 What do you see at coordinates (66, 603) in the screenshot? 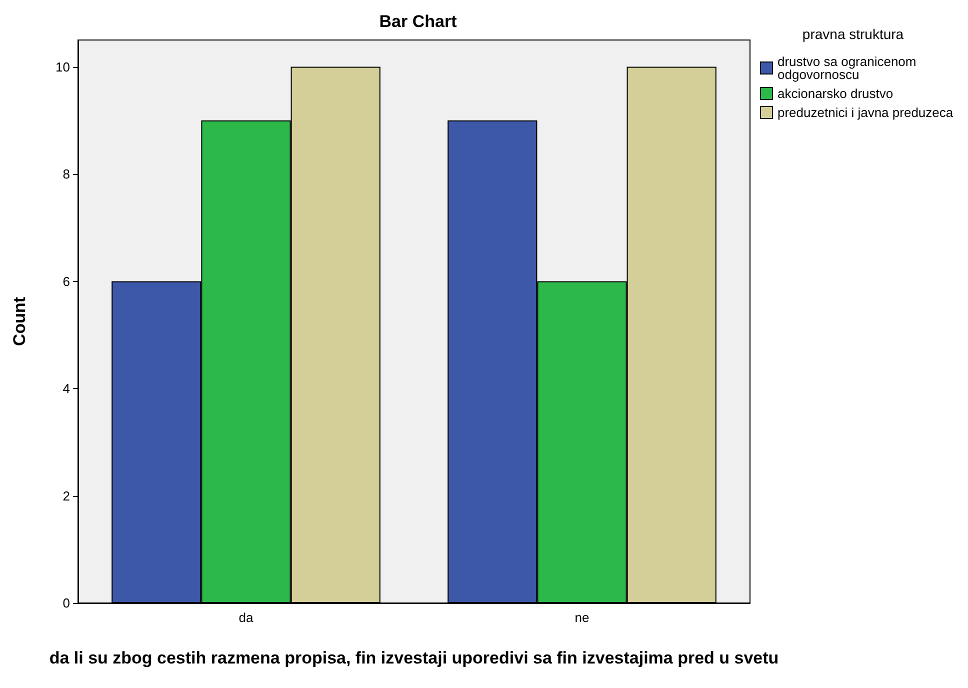
I see `y-tick-label: 0` at bounding box center [66, 603].